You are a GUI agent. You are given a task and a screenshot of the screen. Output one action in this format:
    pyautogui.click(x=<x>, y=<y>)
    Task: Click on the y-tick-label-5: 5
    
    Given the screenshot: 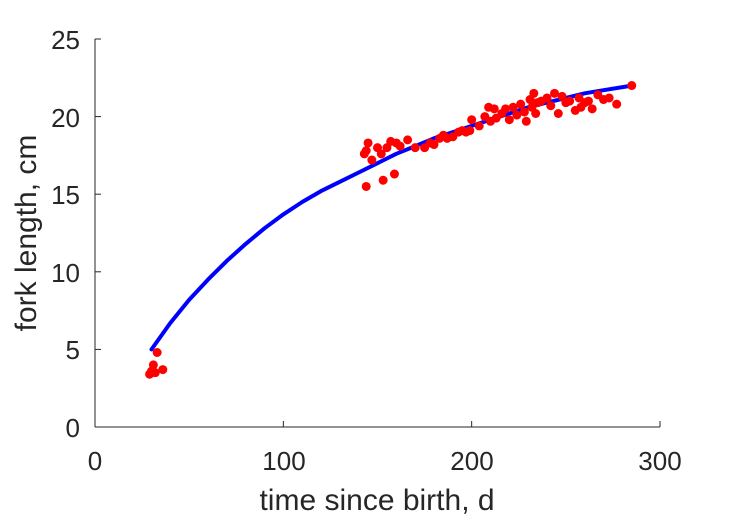 What is the action you would take?
    pyautogui.click(x=73, y=350)
    